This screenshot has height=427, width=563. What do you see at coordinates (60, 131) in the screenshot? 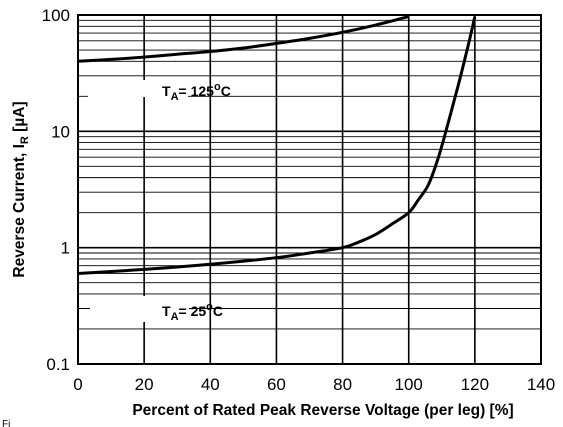
I see `y-tick-label: 10` at bounding box center [60, 131].